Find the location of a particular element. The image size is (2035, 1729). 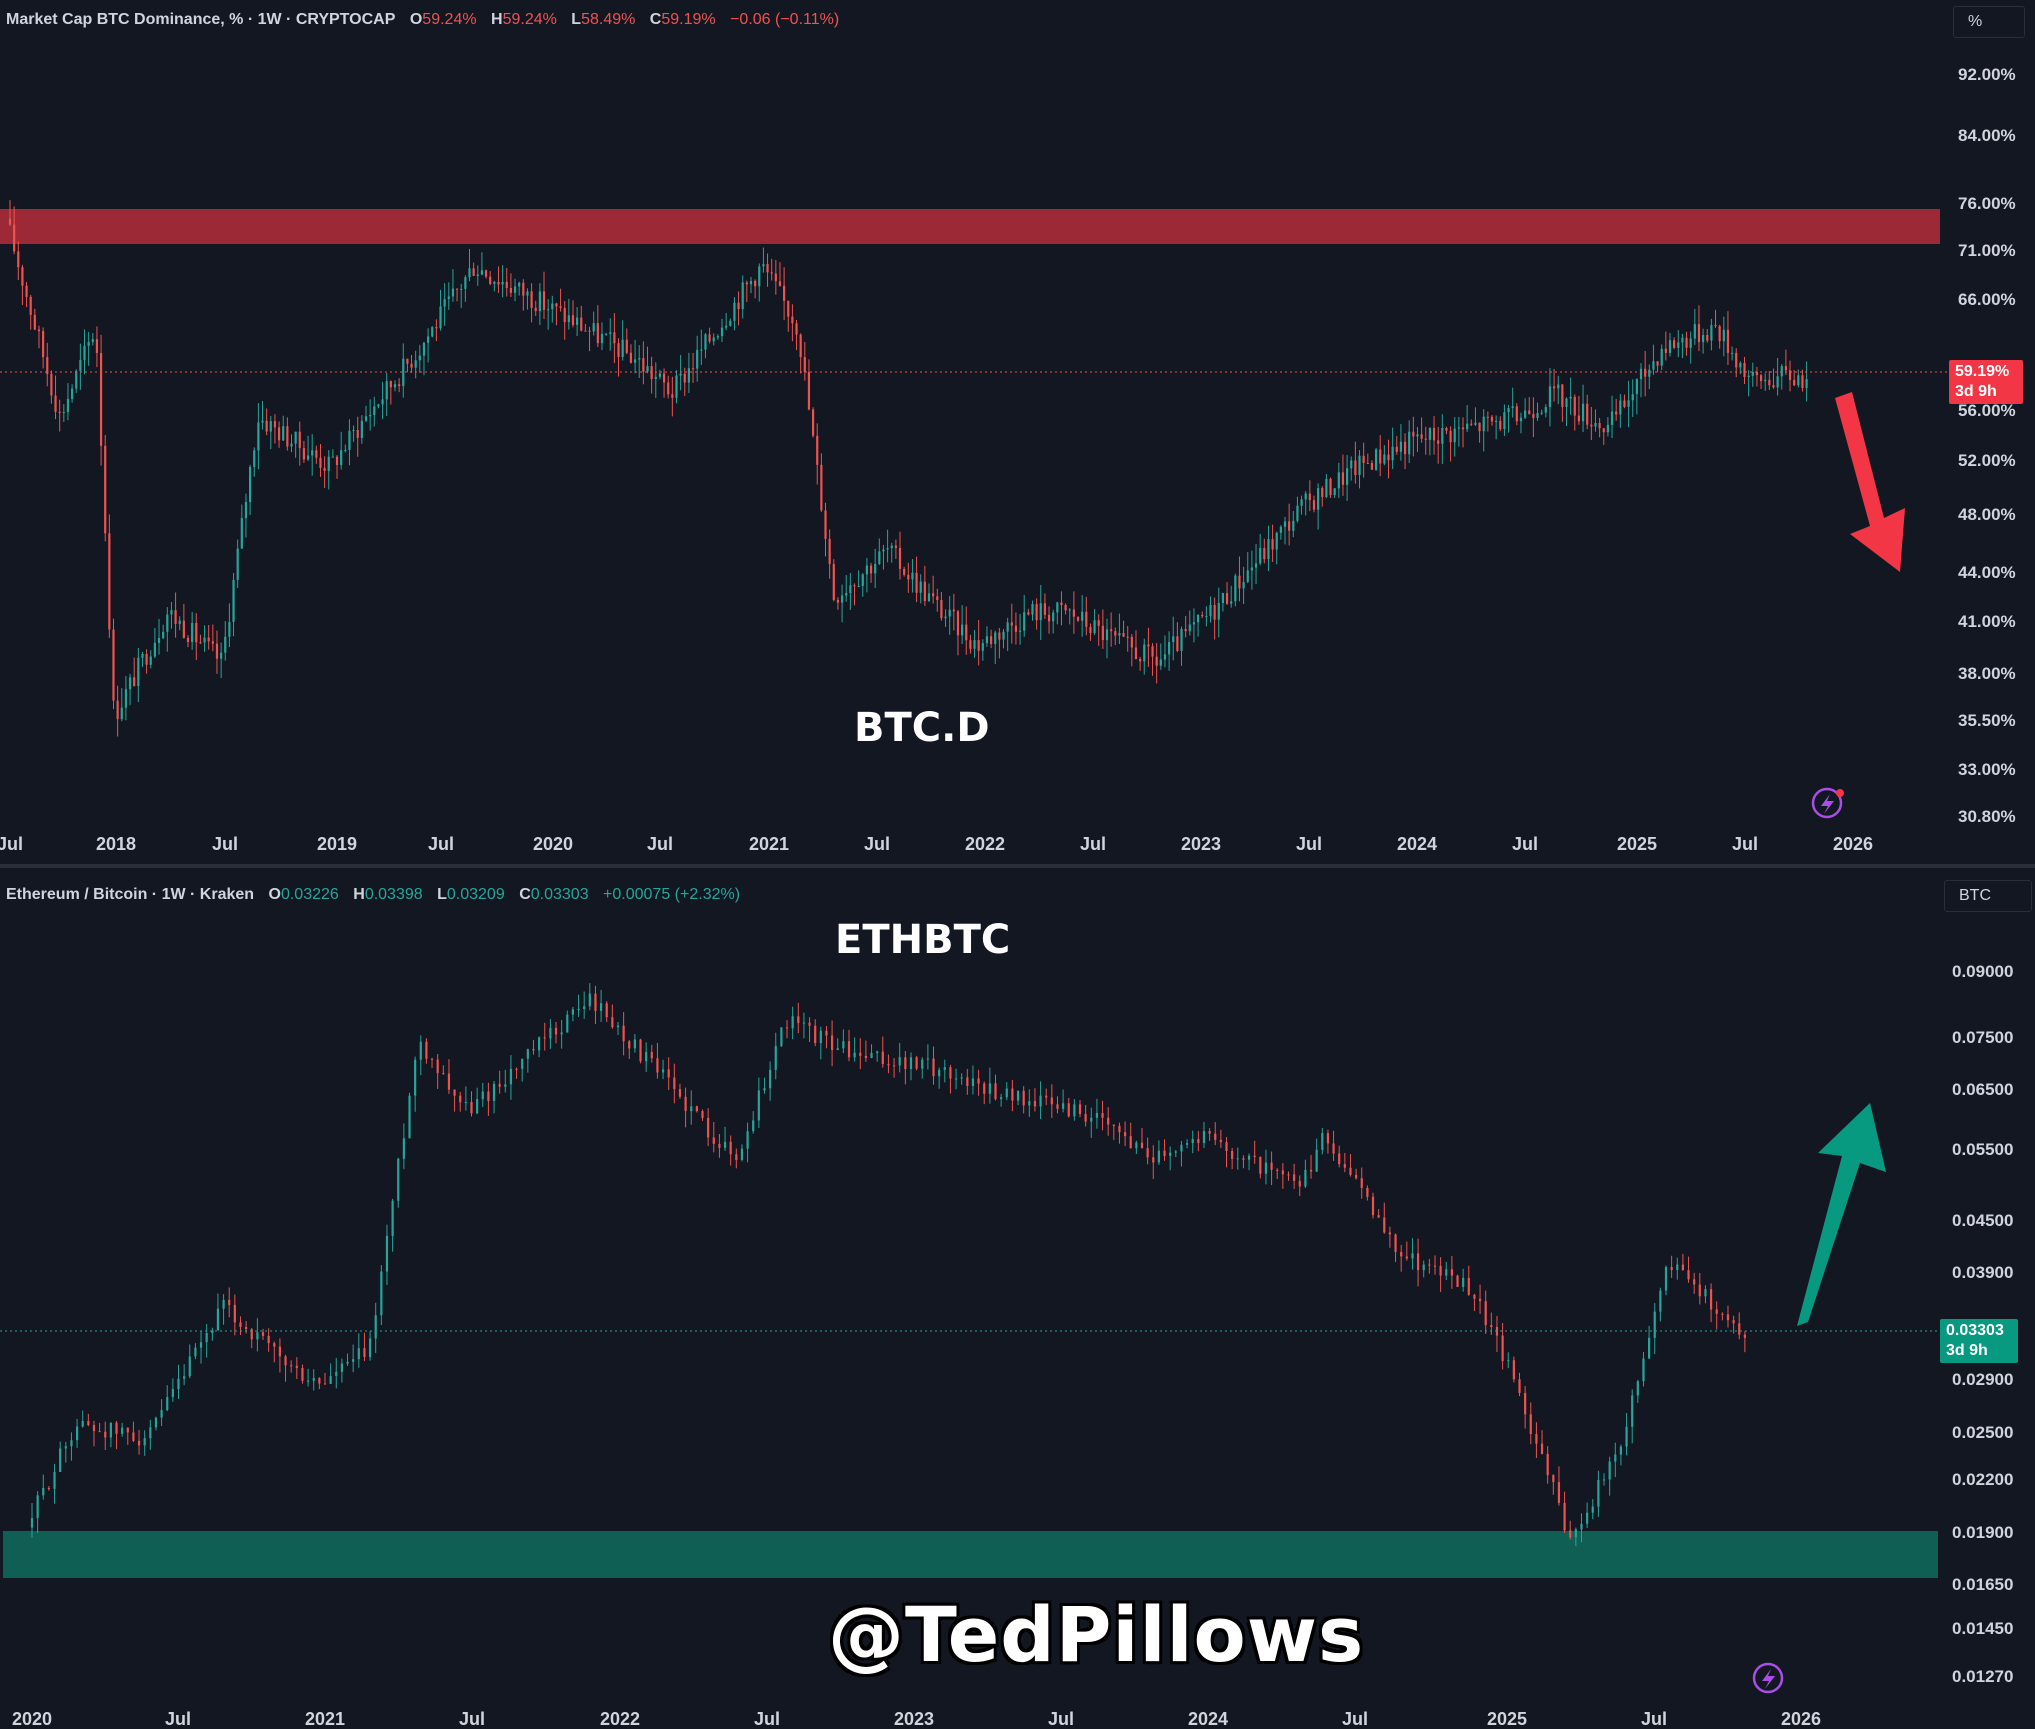

btc-x-tick: Jul is located at coordinates (1093, 844).